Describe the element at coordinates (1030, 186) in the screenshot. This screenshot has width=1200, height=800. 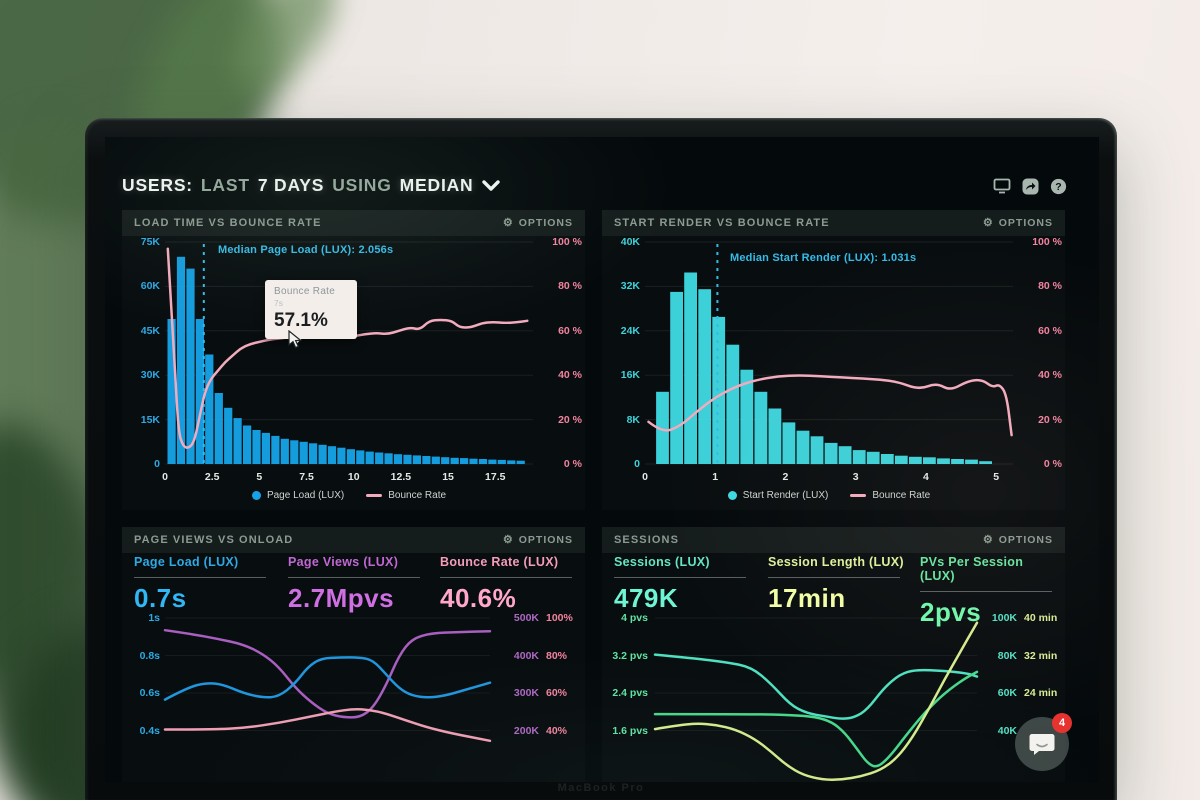
I see `share-icon` at that location.